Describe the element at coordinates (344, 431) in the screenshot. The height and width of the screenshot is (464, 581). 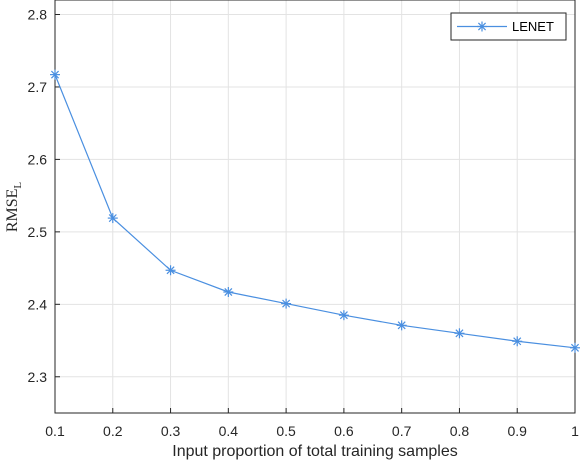
I see `x-tick-label: 0.6` at that location.